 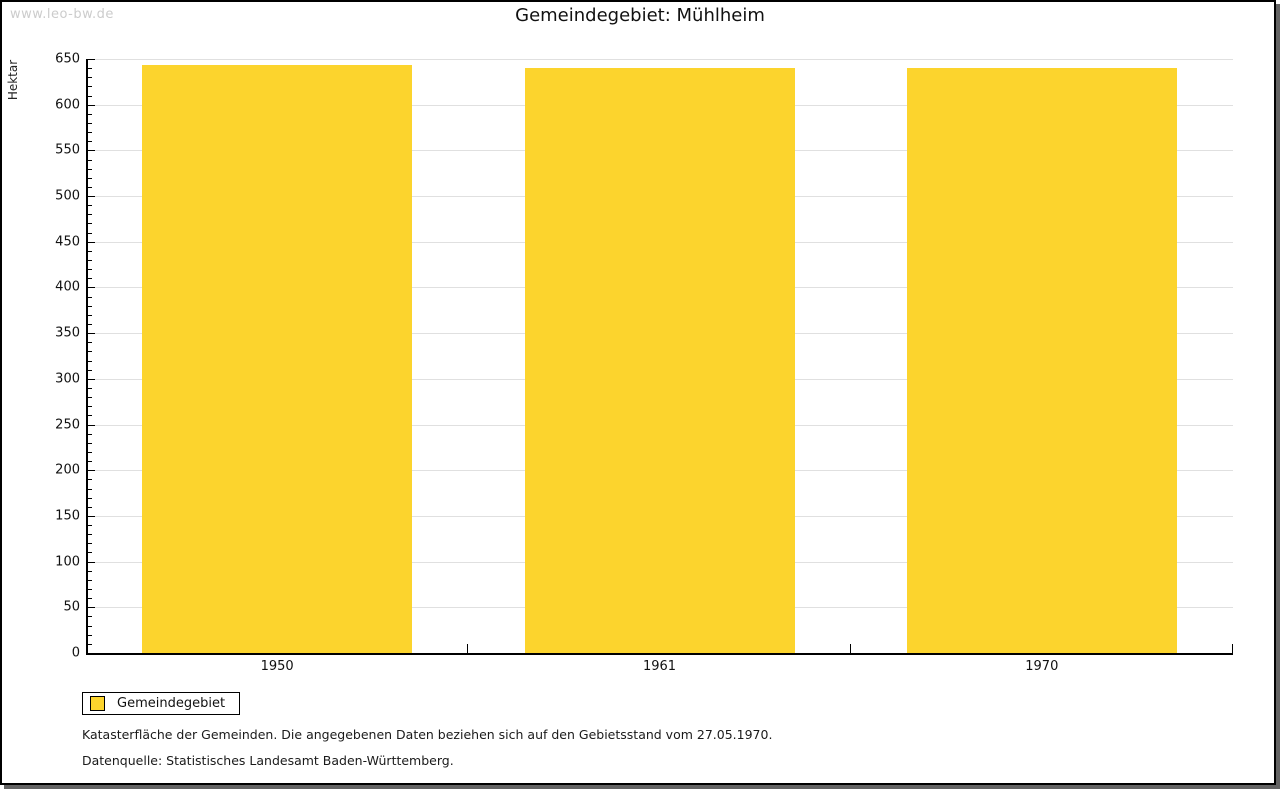 I want to click on y-tick-label-500: 500, so click(x=67, y=196).